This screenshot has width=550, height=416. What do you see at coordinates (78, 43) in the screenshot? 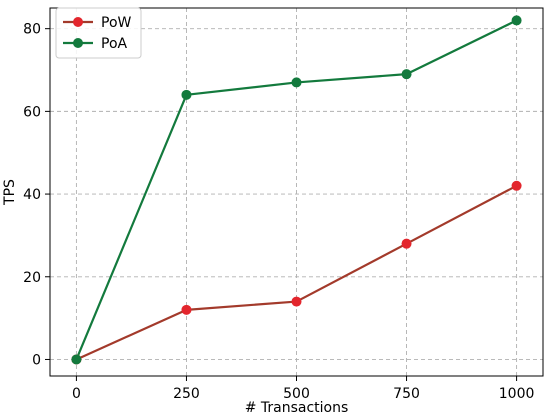
I see `legend-marker-poa` at bounding box center [78, 43].